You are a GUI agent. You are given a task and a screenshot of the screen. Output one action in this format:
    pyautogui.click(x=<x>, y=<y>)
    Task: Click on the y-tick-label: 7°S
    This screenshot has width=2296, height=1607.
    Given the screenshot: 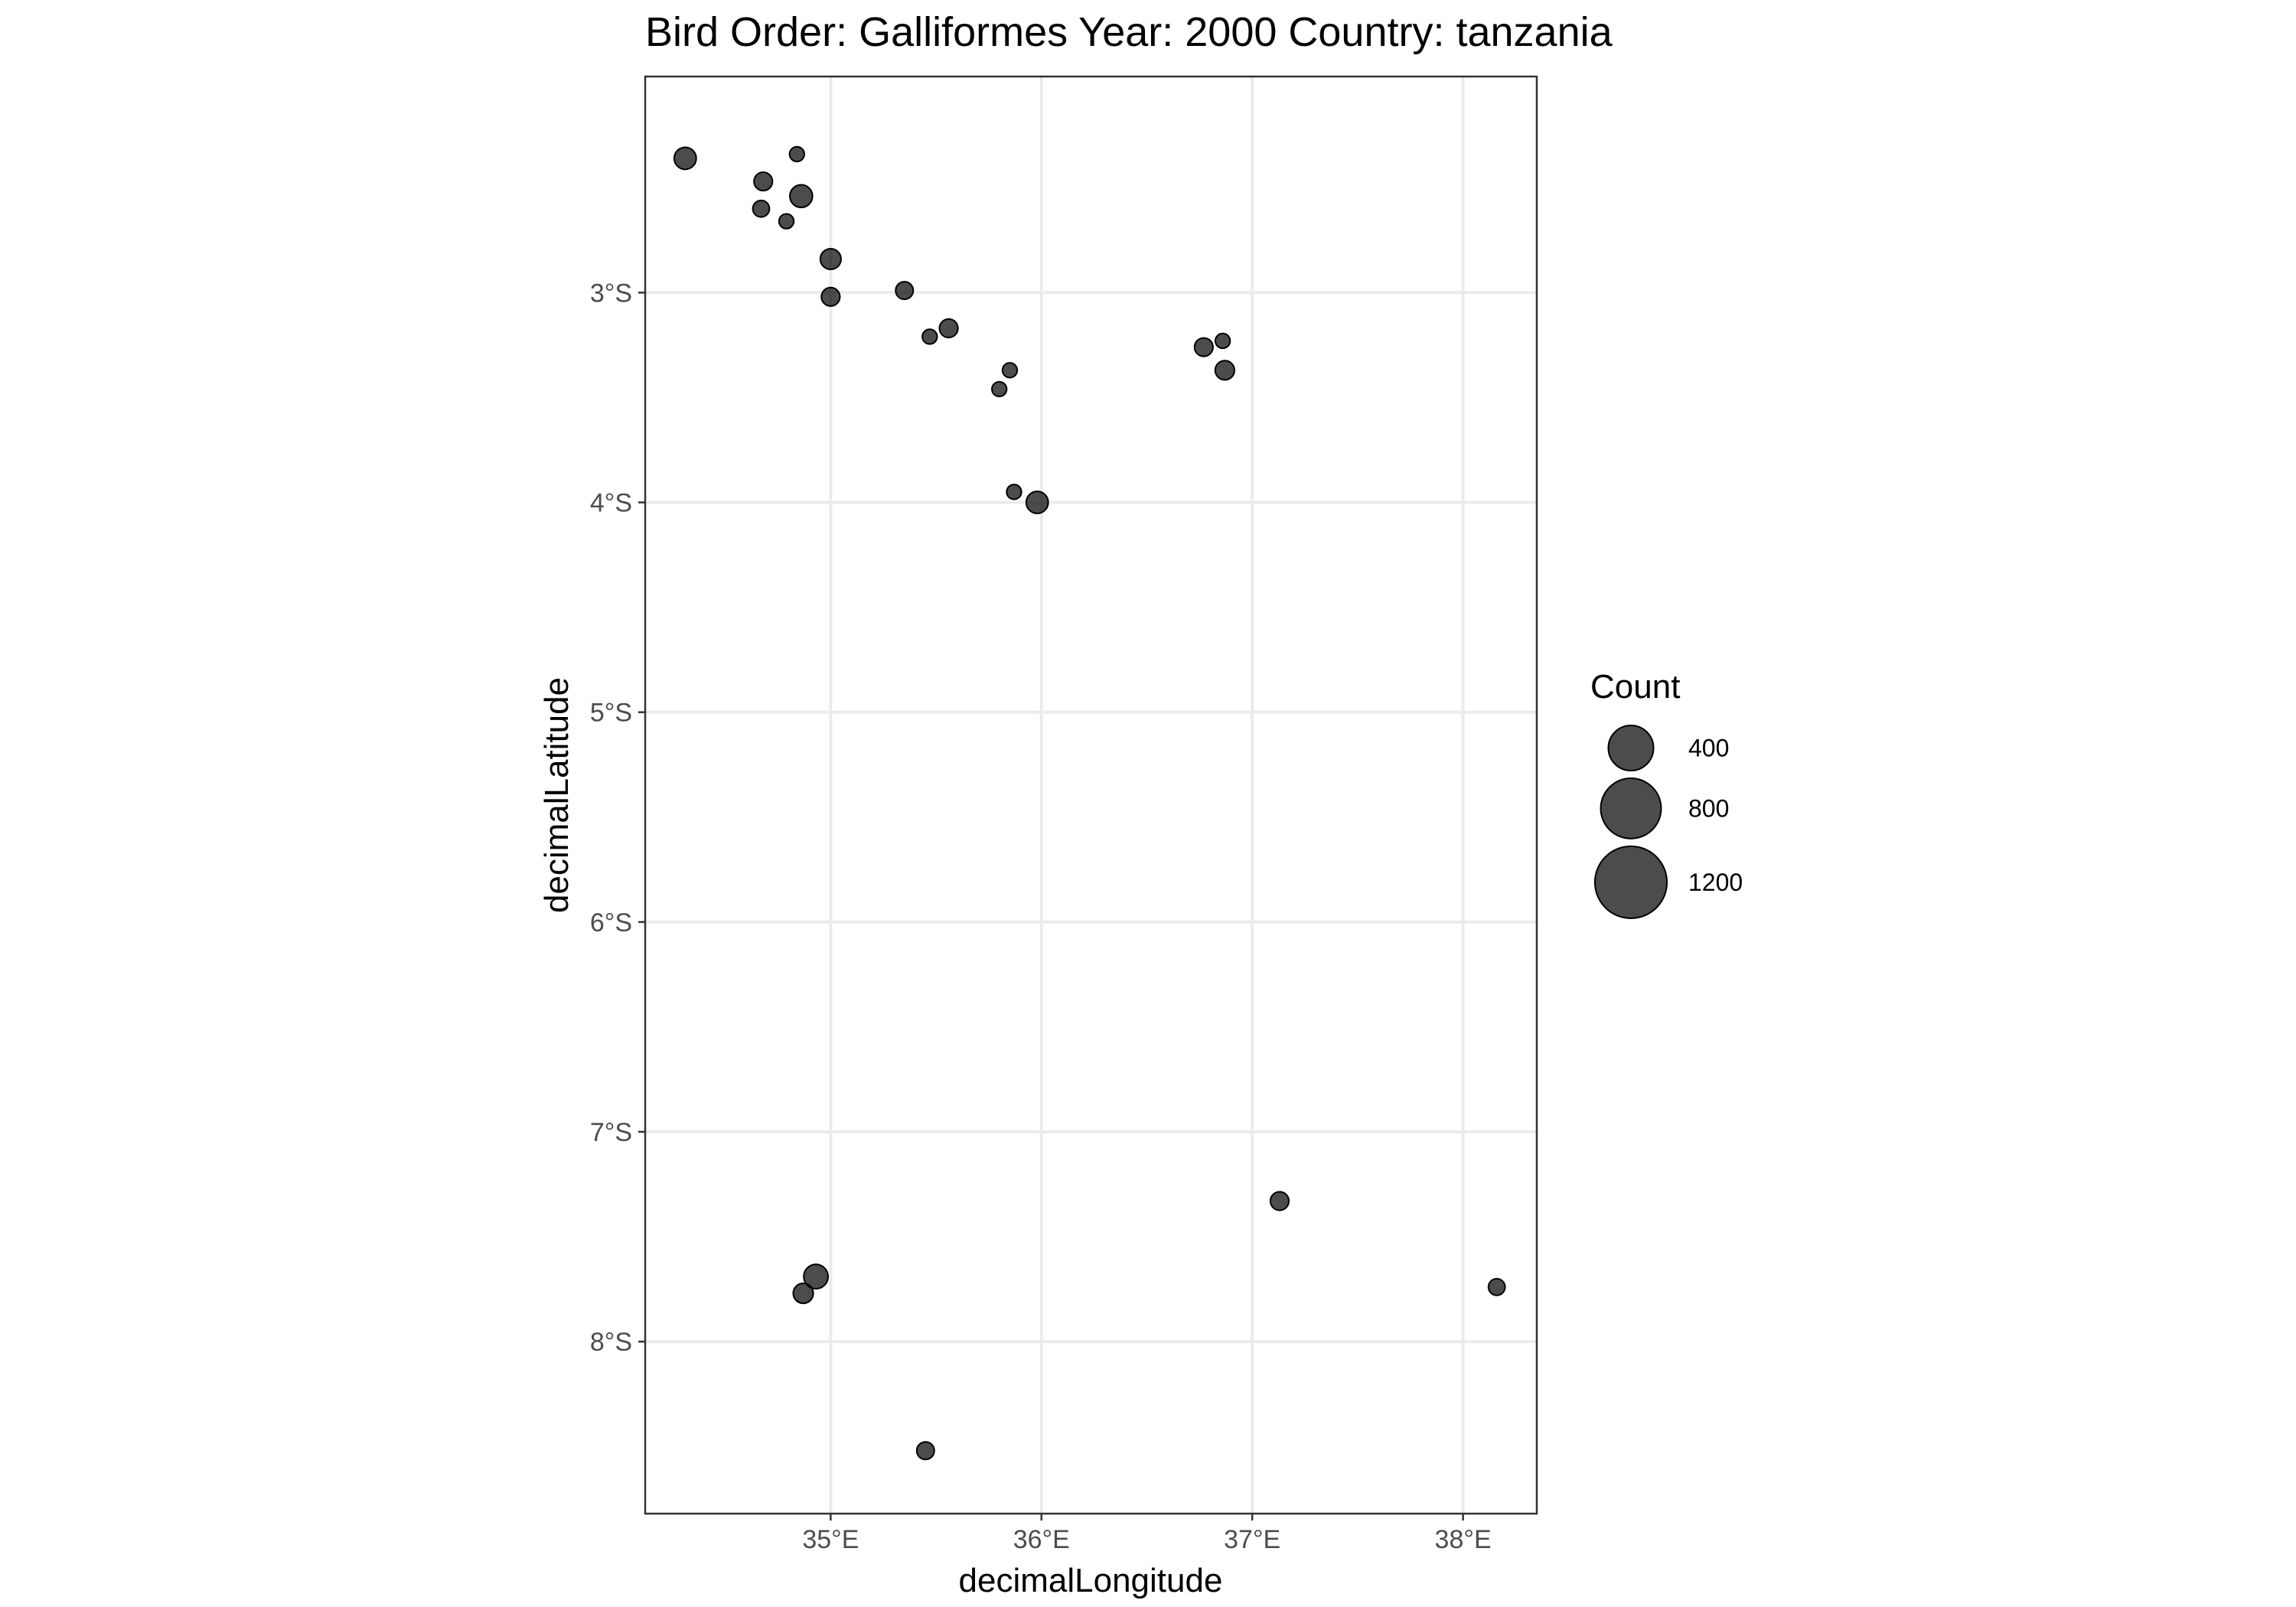 What is the action you would take?
    pyautogui.click(x=611, y=1132)
    